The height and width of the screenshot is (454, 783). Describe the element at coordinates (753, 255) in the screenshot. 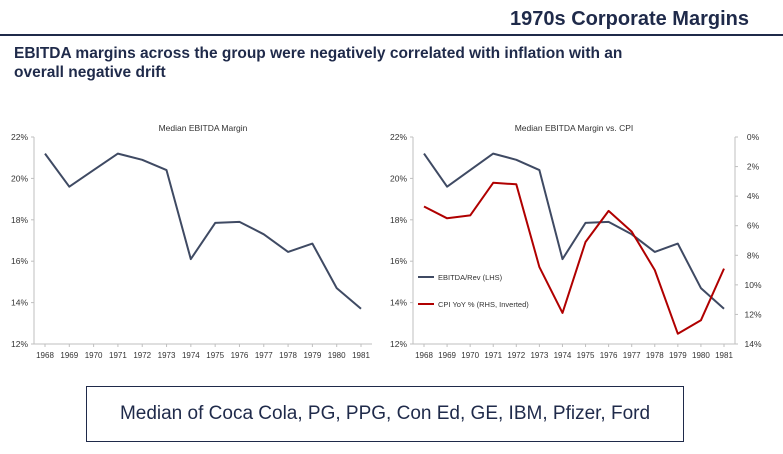

I see `y-tick-label-right: 8%` at that location.